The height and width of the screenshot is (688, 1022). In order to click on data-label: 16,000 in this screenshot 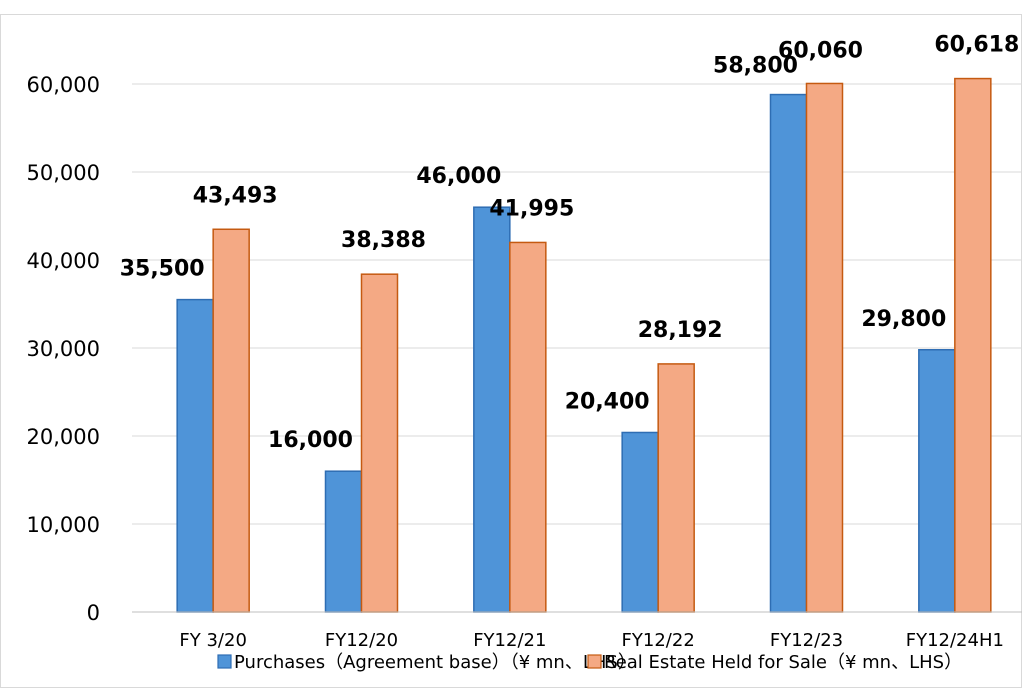, I will do `click(310, 440)`.